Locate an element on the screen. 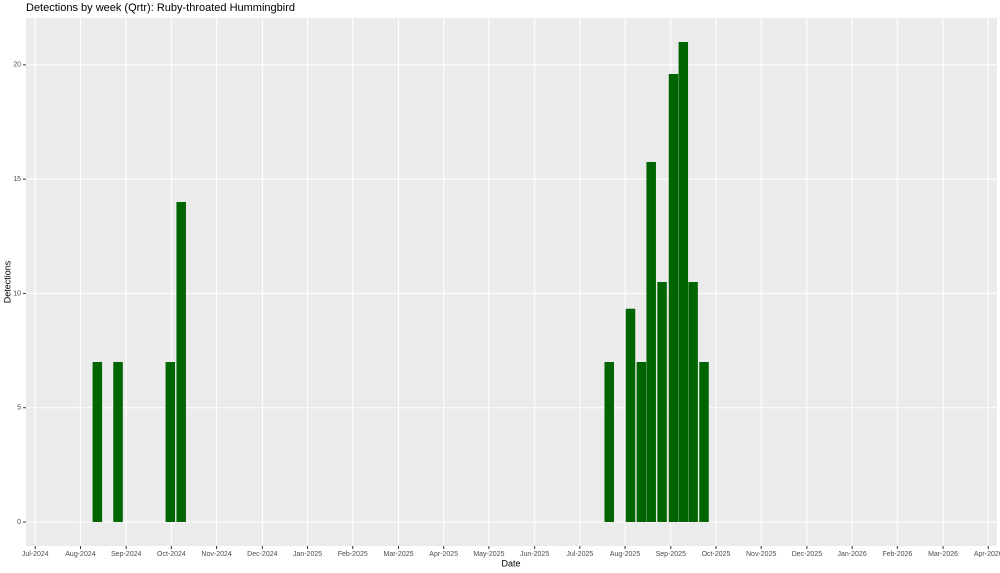 This screenshot has height=573, width=1000. x-tick-label: Jan-2026 is located at coordinates (852, 554).